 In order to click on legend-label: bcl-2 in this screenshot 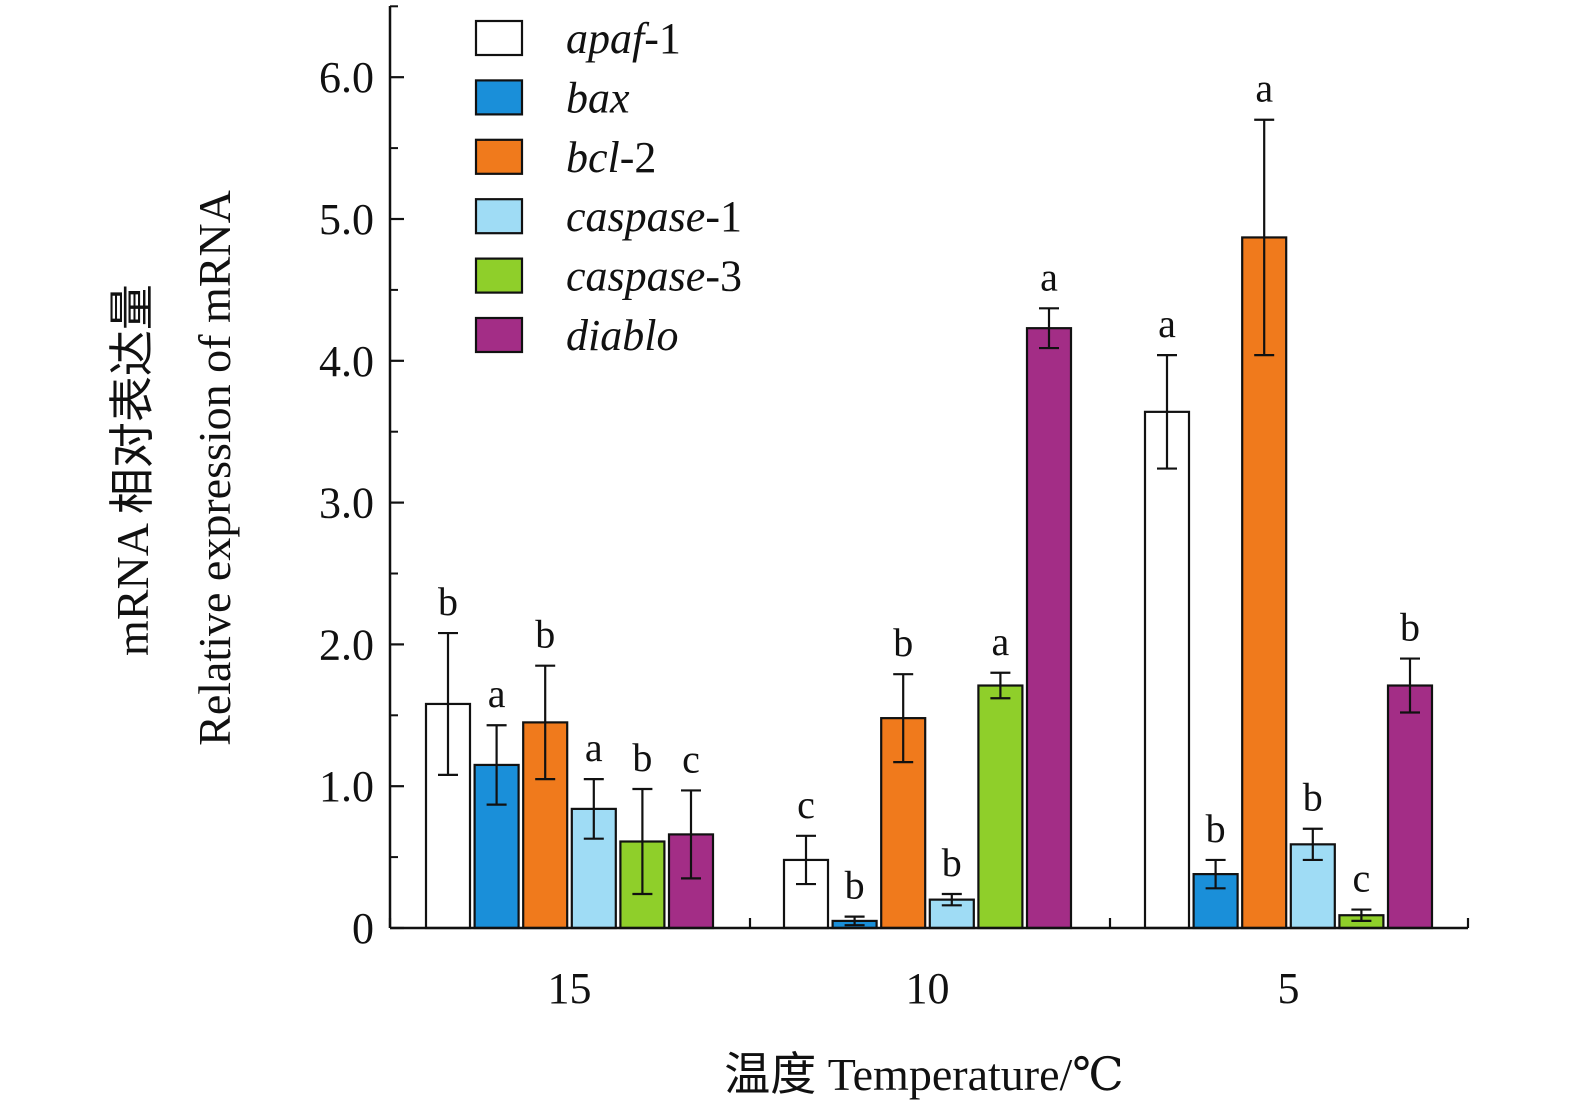, I will do `click(611, 157)`.